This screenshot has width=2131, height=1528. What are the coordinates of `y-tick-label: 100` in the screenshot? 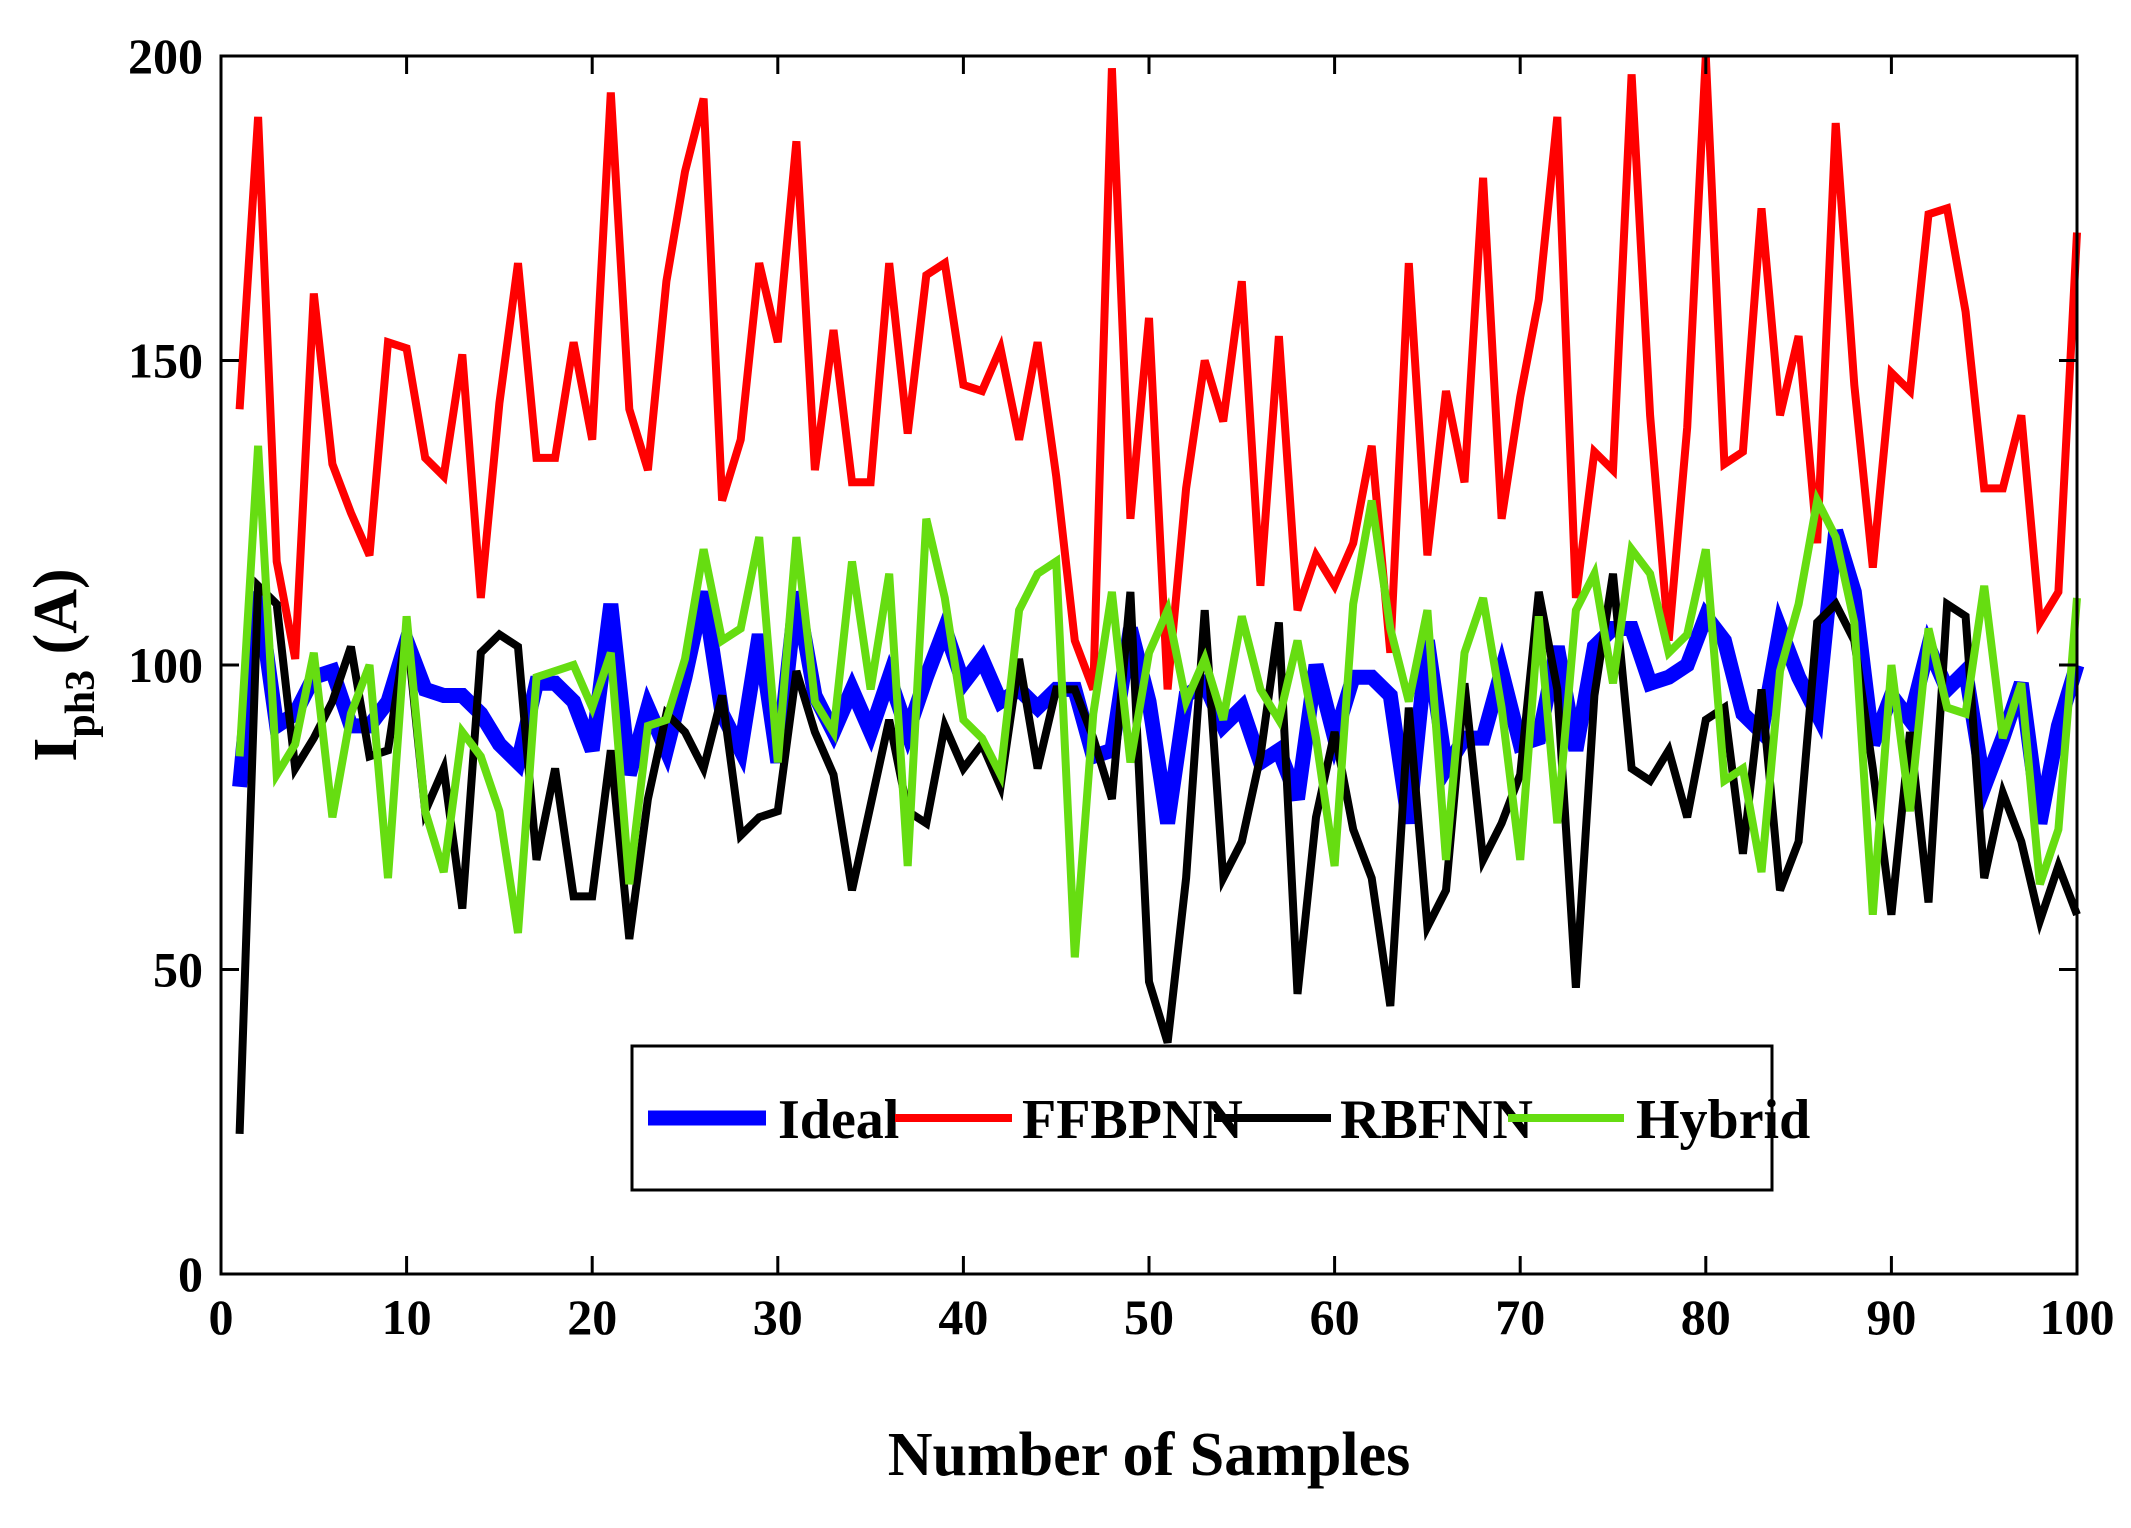 It's located at (165, 665).